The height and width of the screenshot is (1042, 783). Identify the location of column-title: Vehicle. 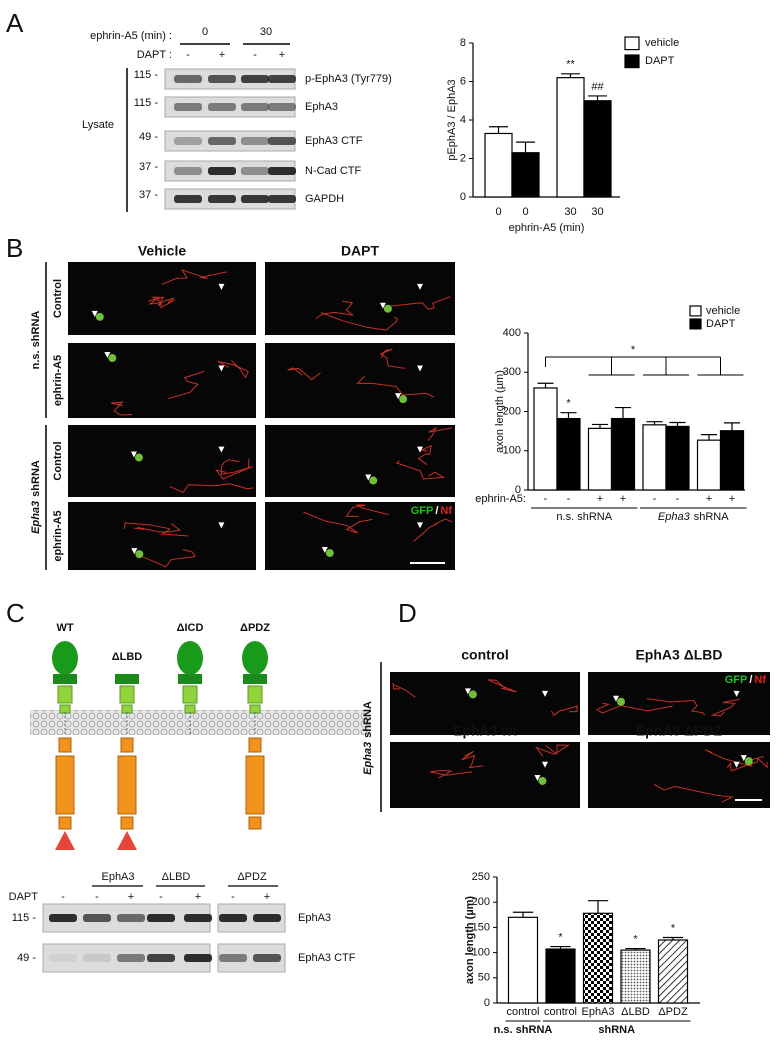
(162, 251).